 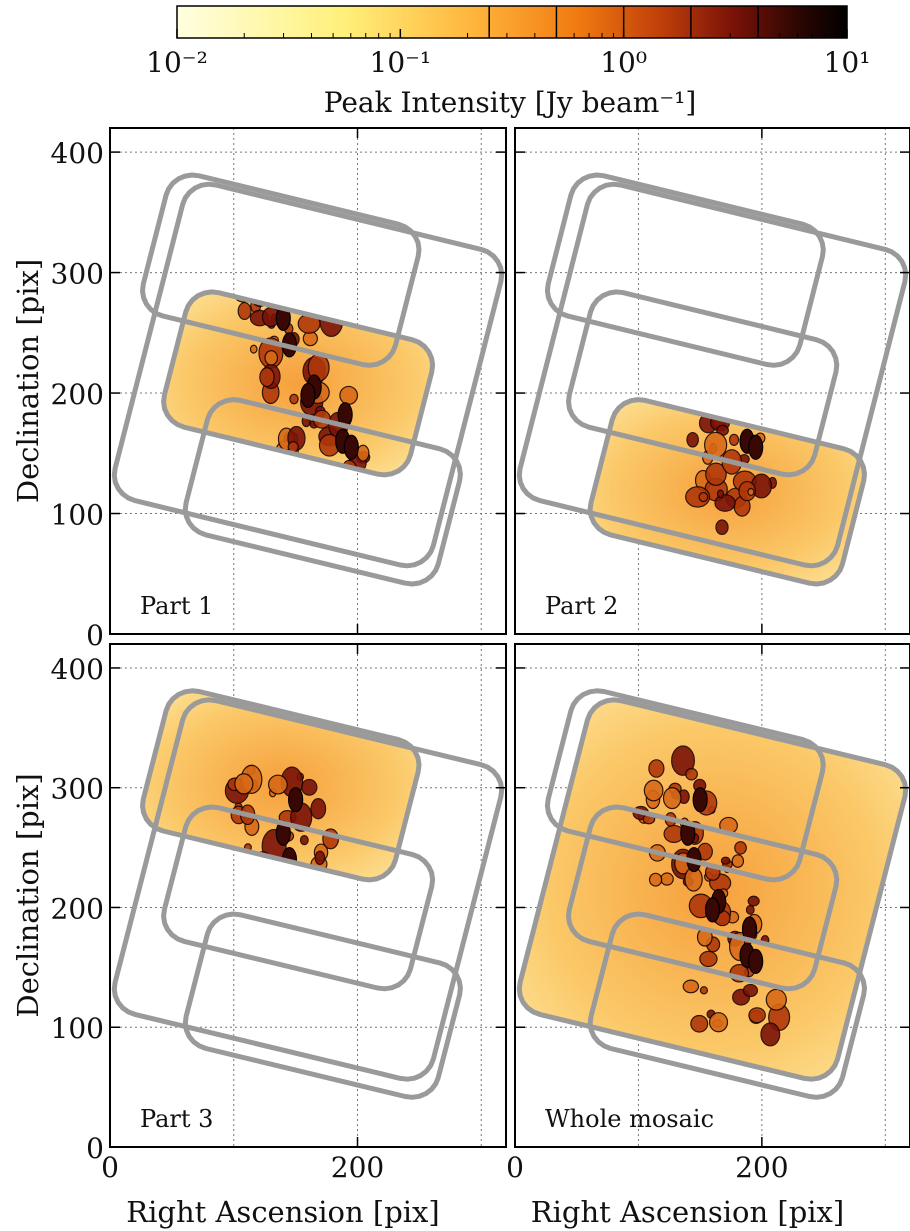 I want to click on x-tick-label: 200, so click(x=357, y=1167).